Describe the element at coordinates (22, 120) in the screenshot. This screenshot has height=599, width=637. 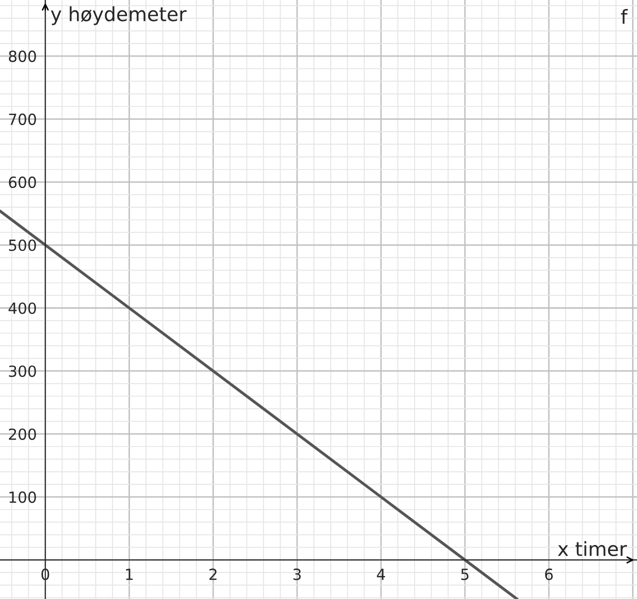
I see `y-tick-label: 700` at that location.